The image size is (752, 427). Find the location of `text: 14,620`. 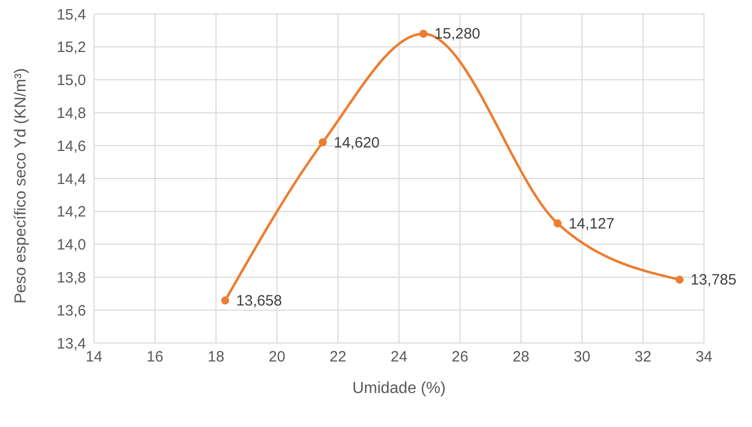

text: 14,620 is located at coordinates (357, 143).